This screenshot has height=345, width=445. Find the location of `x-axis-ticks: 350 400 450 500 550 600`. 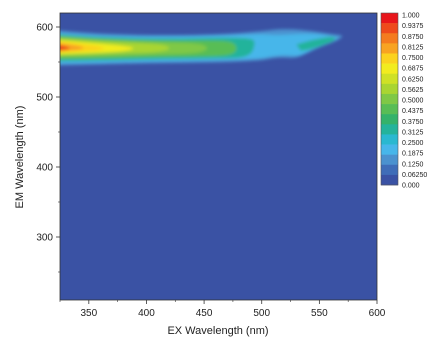

x-axis-ticks: 350 400 450 500 550 600 is located at coordinates (222, 309).